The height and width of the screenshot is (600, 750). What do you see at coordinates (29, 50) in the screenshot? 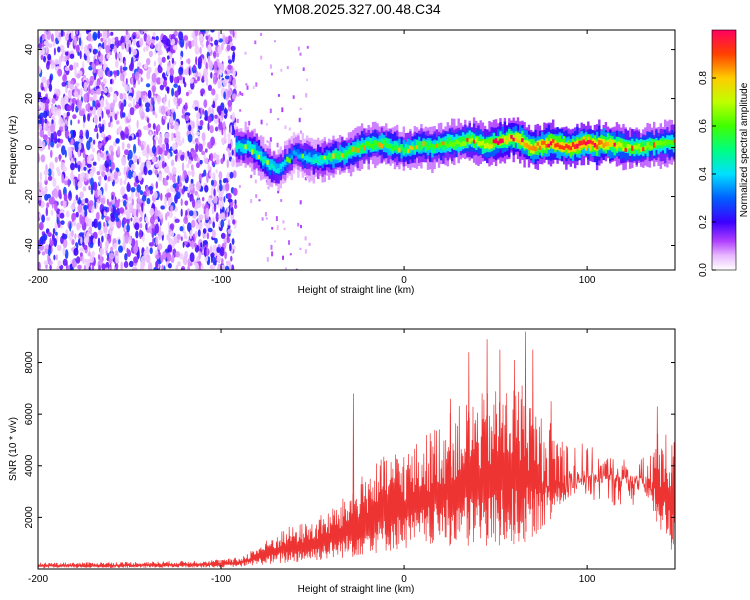
I see `y-tick-label: 40` at bounding box center [29, 50].